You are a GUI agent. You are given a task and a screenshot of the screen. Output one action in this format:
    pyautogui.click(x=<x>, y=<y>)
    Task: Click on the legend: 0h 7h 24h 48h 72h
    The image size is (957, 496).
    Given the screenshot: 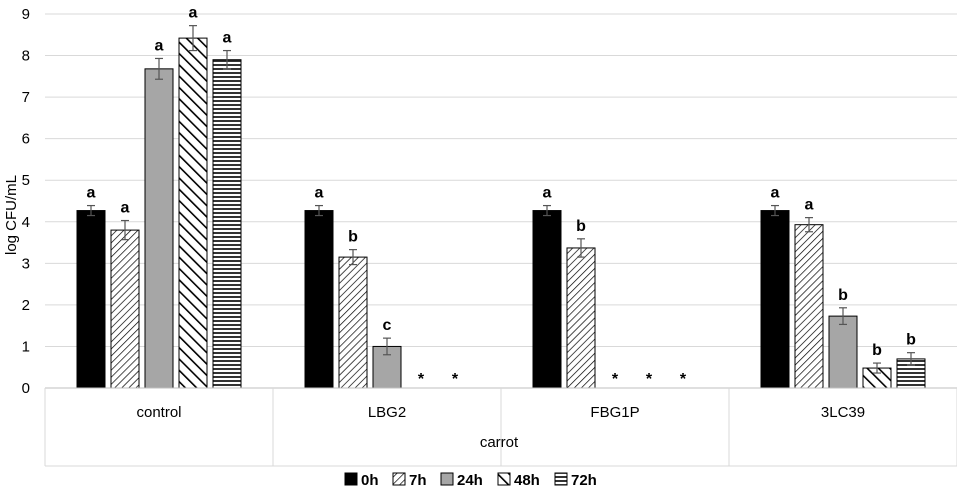 What is the action you would take?
    pyautogui.click(x=470, y=480)
    